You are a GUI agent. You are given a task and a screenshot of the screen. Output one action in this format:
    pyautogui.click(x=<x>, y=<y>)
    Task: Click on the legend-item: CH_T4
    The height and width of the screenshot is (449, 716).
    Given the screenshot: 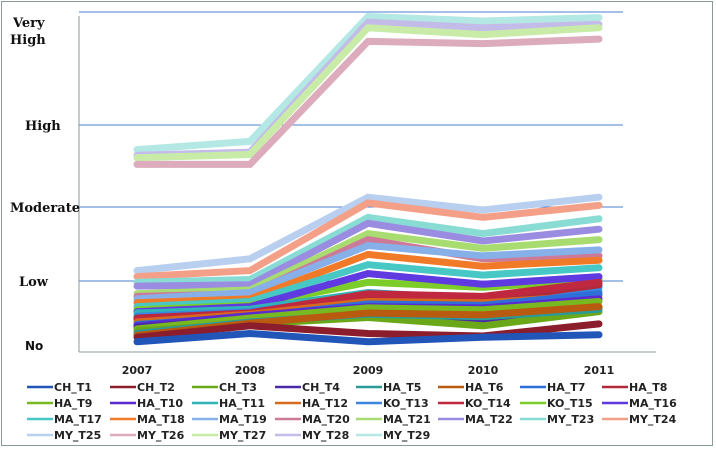 What is the action you would take?
    pyautogui.click(x=307, y=387)
    